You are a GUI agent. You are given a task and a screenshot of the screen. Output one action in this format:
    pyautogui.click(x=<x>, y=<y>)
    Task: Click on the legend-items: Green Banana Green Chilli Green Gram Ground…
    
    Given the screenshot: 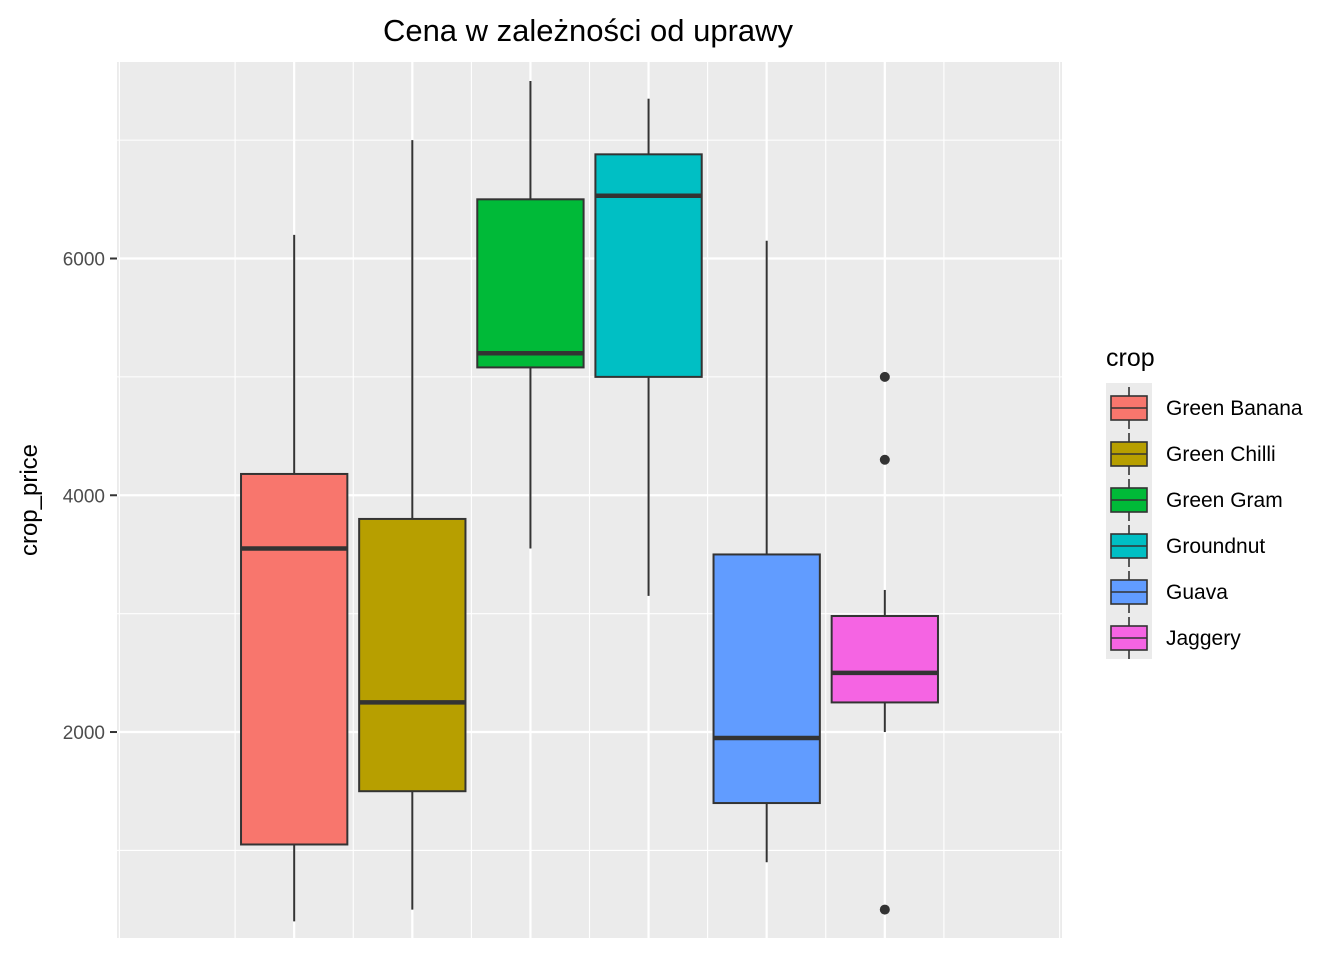 What is the action you would take?
    pyautogui.click(x=1206, y=523)
    